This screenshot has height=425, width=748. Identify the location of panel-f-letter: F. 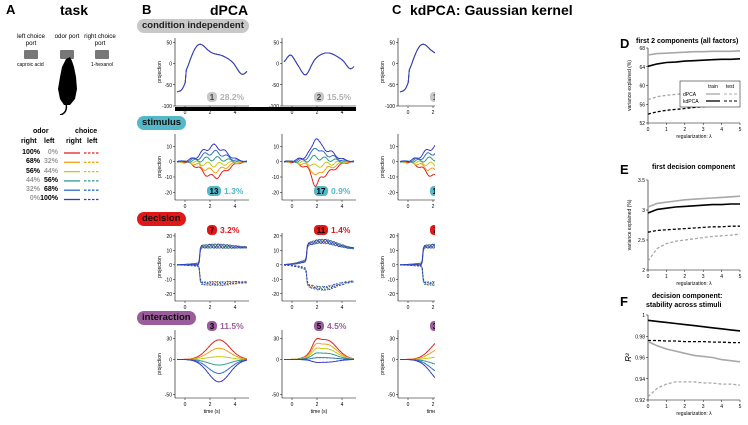
(624, 301).